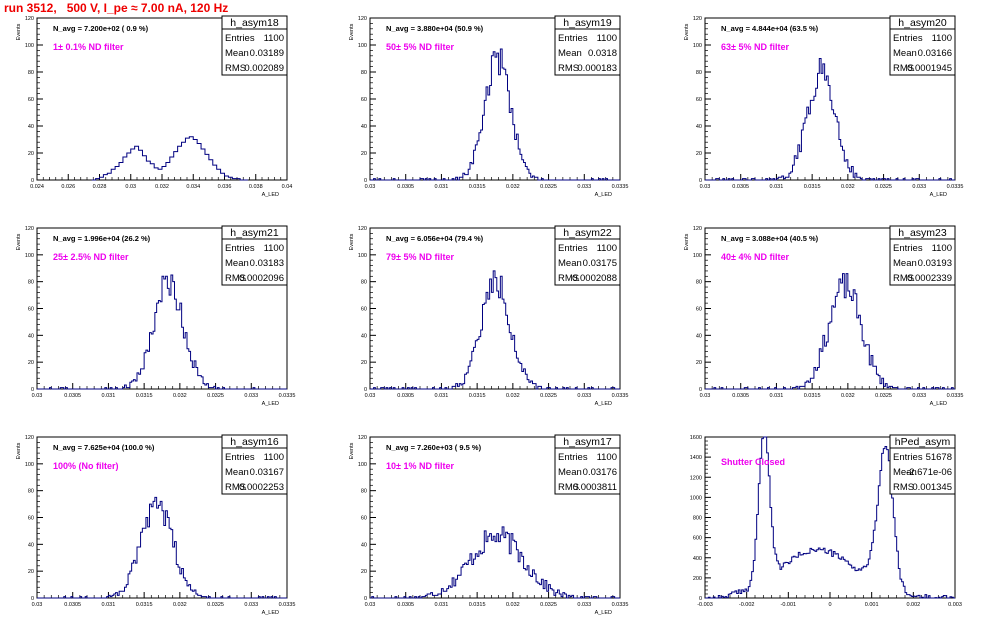 The image size is (996, 622). I want to click on navg-label: N_avg = 7.200e+02 ( 0.9 %), so click(101, 28).